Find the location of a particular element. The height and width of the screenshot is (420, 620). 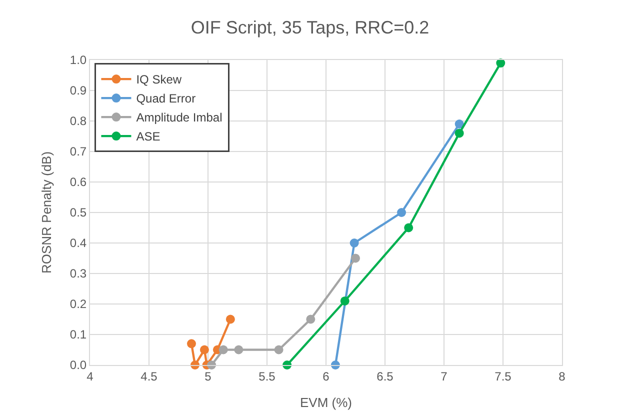

x-tick-label: 4 is located at coordinates (90, 376).